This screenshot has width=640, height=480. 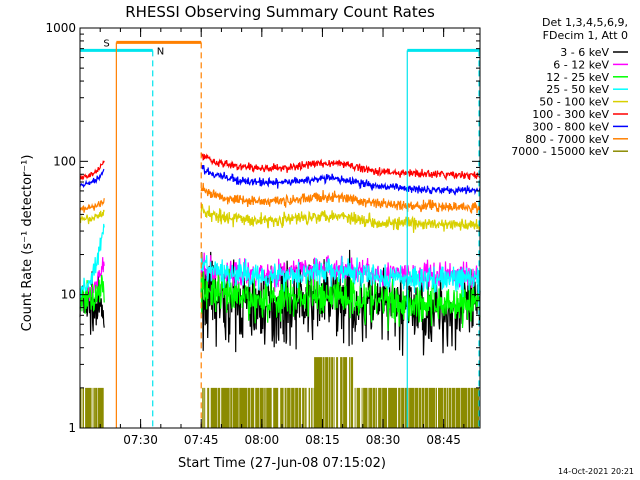 What do you see at coordinates (577, 89) in the screenshot?
I see `legend-label: 25 - 50 keV` at bounding box center [577, 89].